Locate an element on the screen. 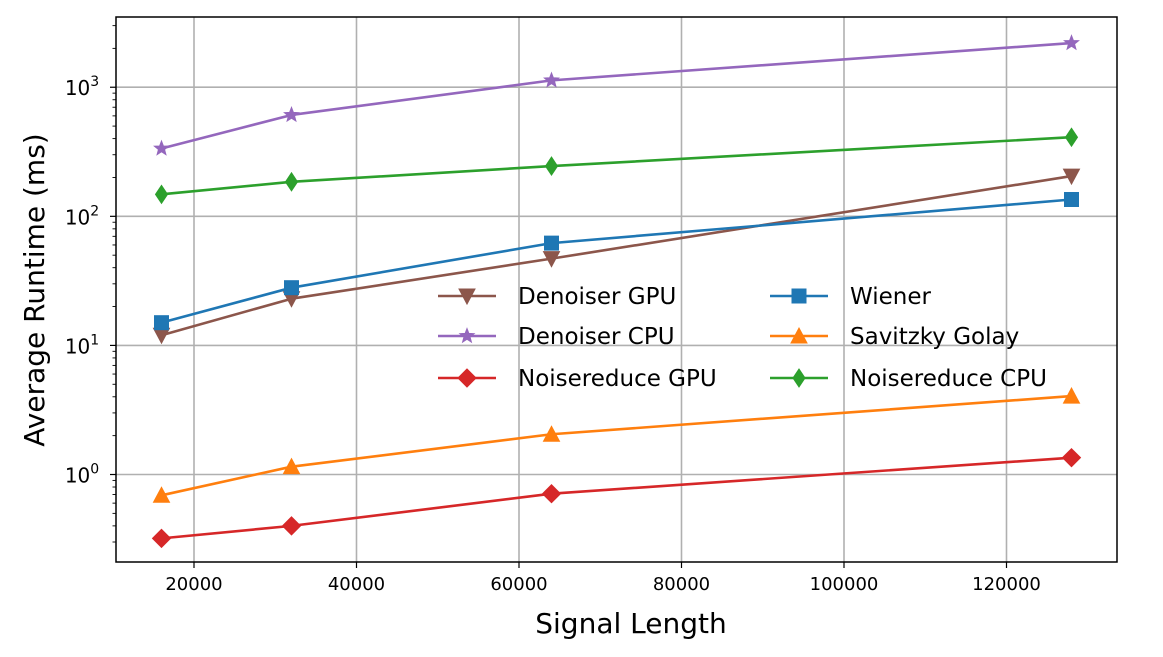 This screenshot has height=657, width=1163. x-tick-label: 40000 is located at coordinates (356, 584).